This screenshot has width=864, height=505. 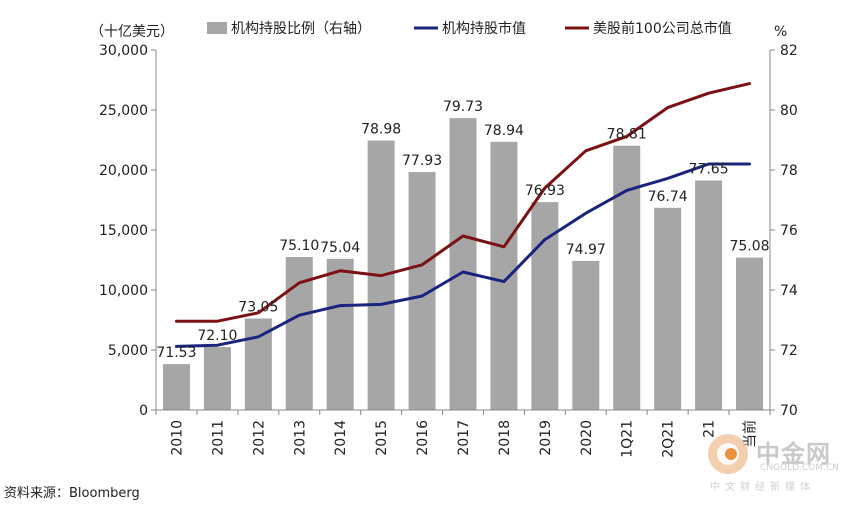 What do you see at coordinates (381, 130) in the screenshot?
I see `data-label: 78.98` at bounding box center [381, 130].